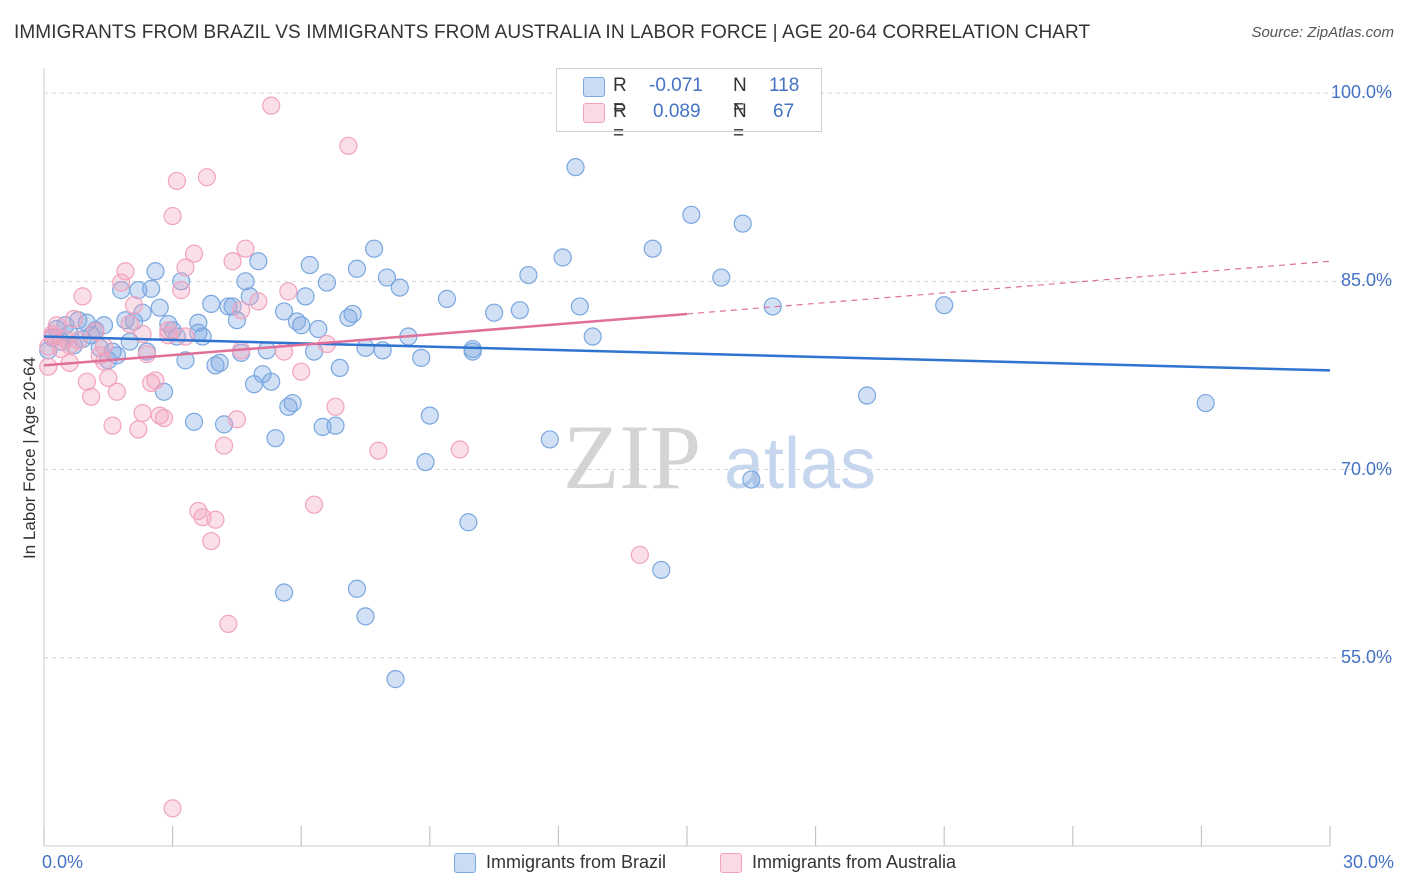  I want to click on n-value-brazil: 118, so click(784, 85).